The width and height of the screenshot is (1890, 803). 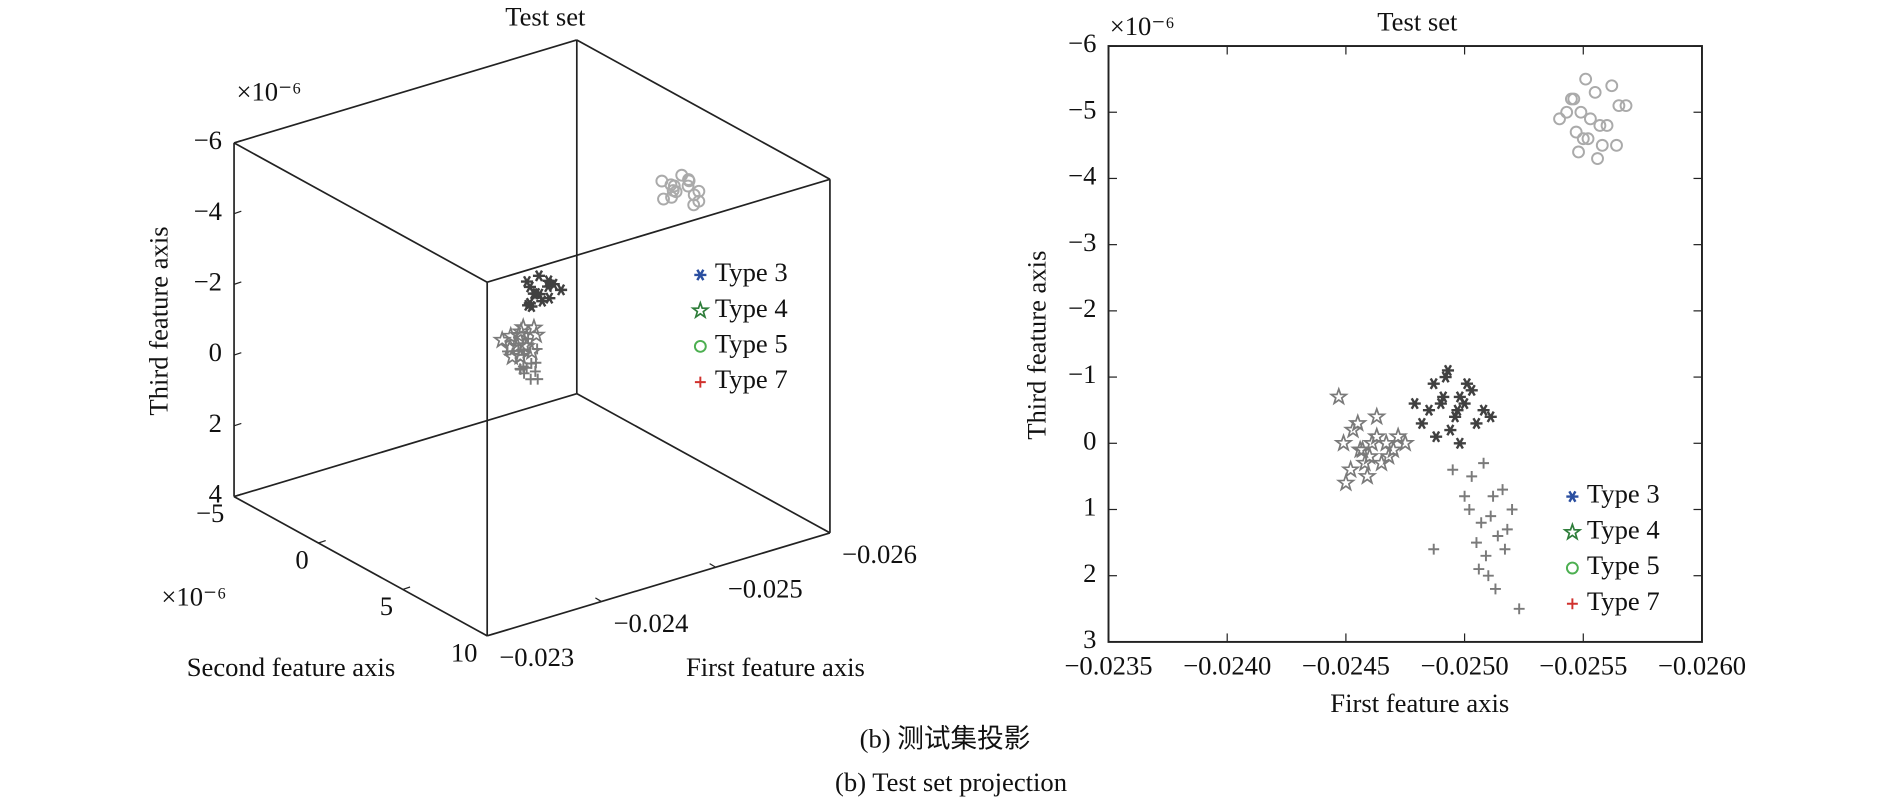 What do you see at coordinates (951, 782) in the screenshot?
I see `caption-en: (b) Test set projection` at bounding box center [951, 782].